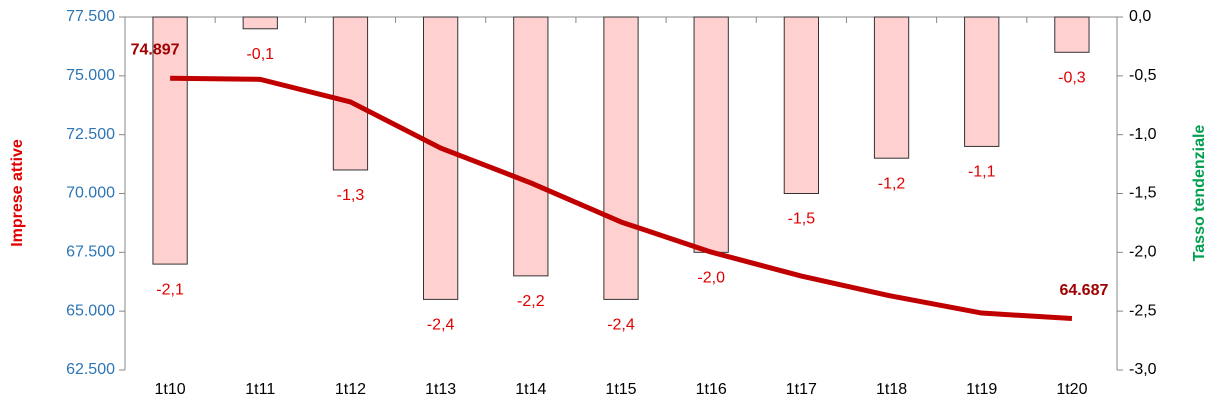  What do you see at coordinates (711, 278) in the screenshot?
I see `bar-value-label: -2,0` at bounding box center [711, 278].